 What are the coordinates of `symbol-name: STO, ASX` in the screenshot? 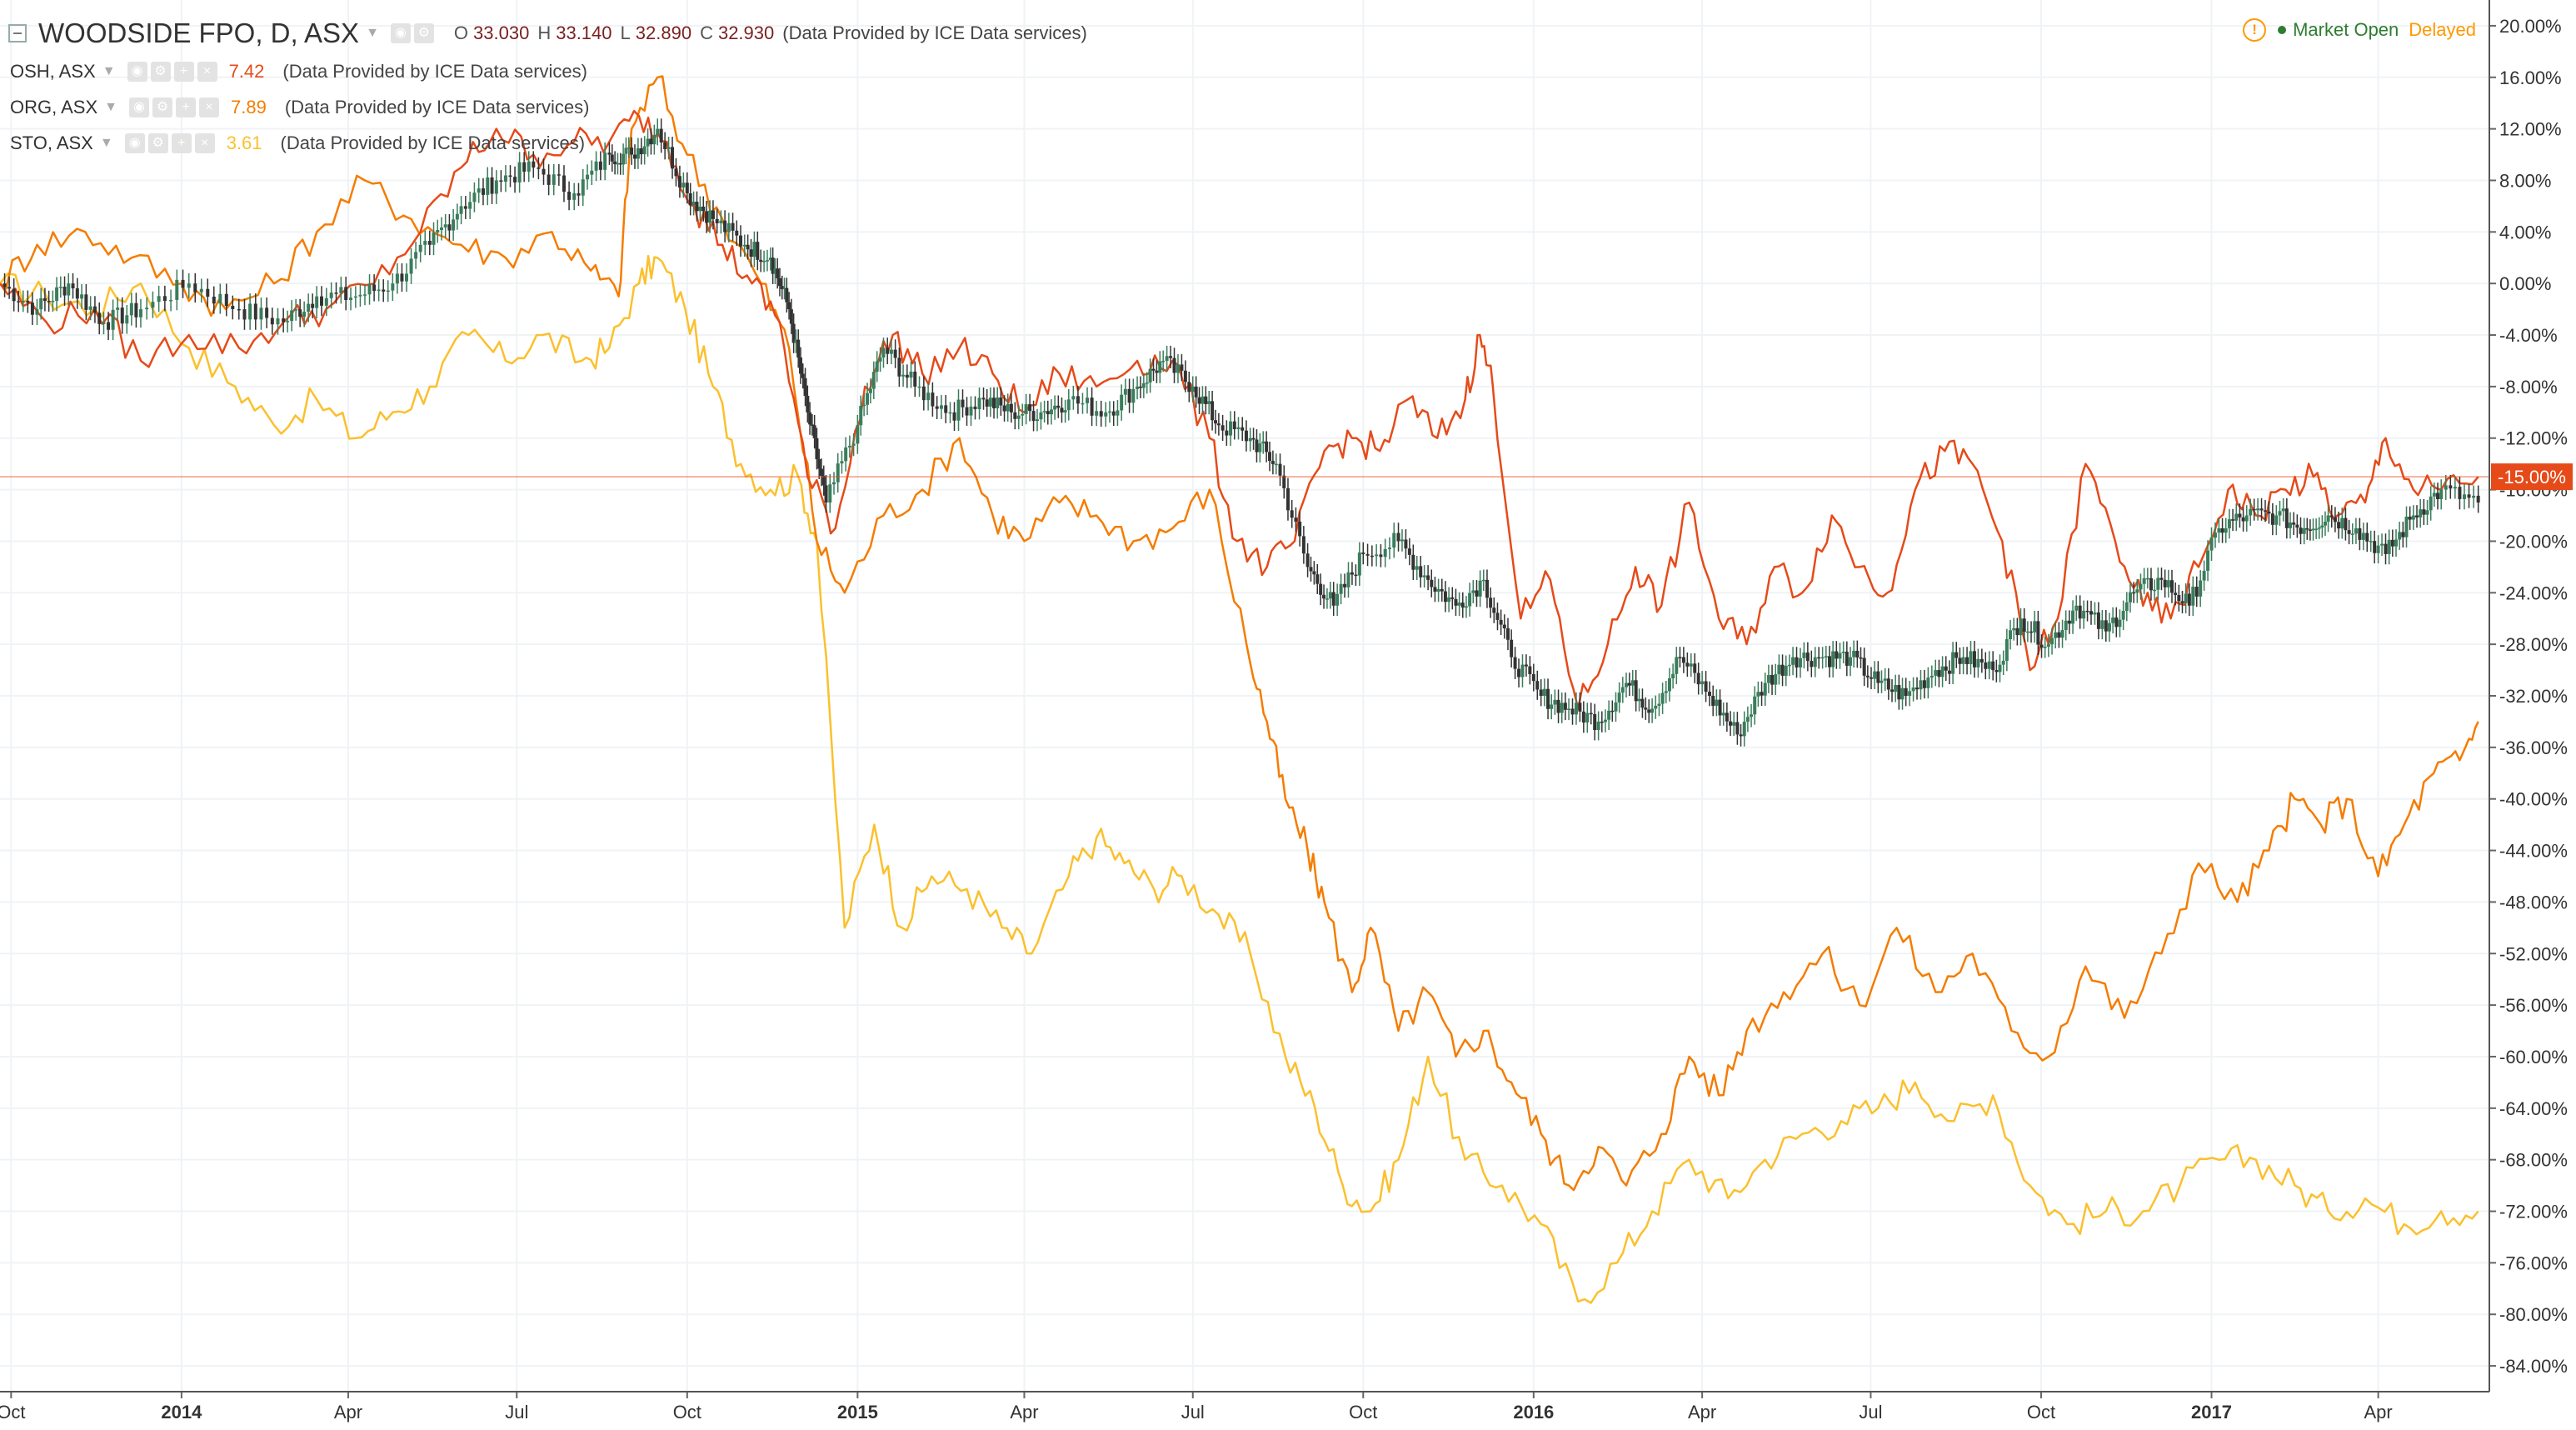 It's located at (51, 142).